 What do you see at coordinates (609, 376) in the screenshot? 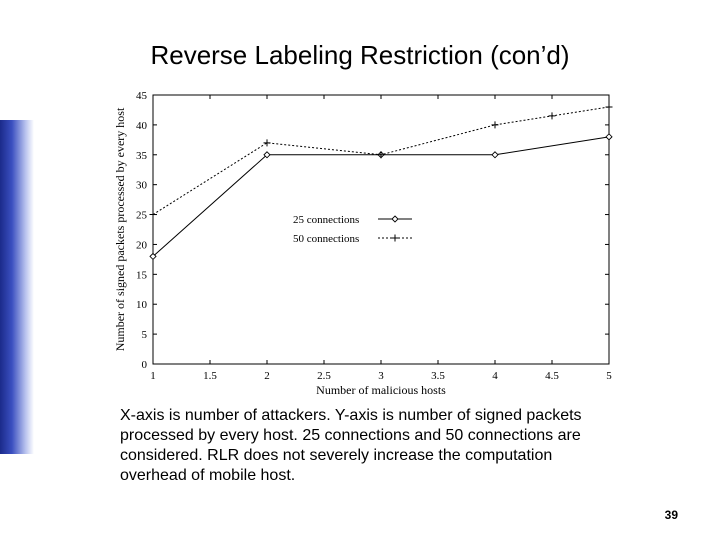
I see `x-tick-label: 5` at bounding box center [609, 376].